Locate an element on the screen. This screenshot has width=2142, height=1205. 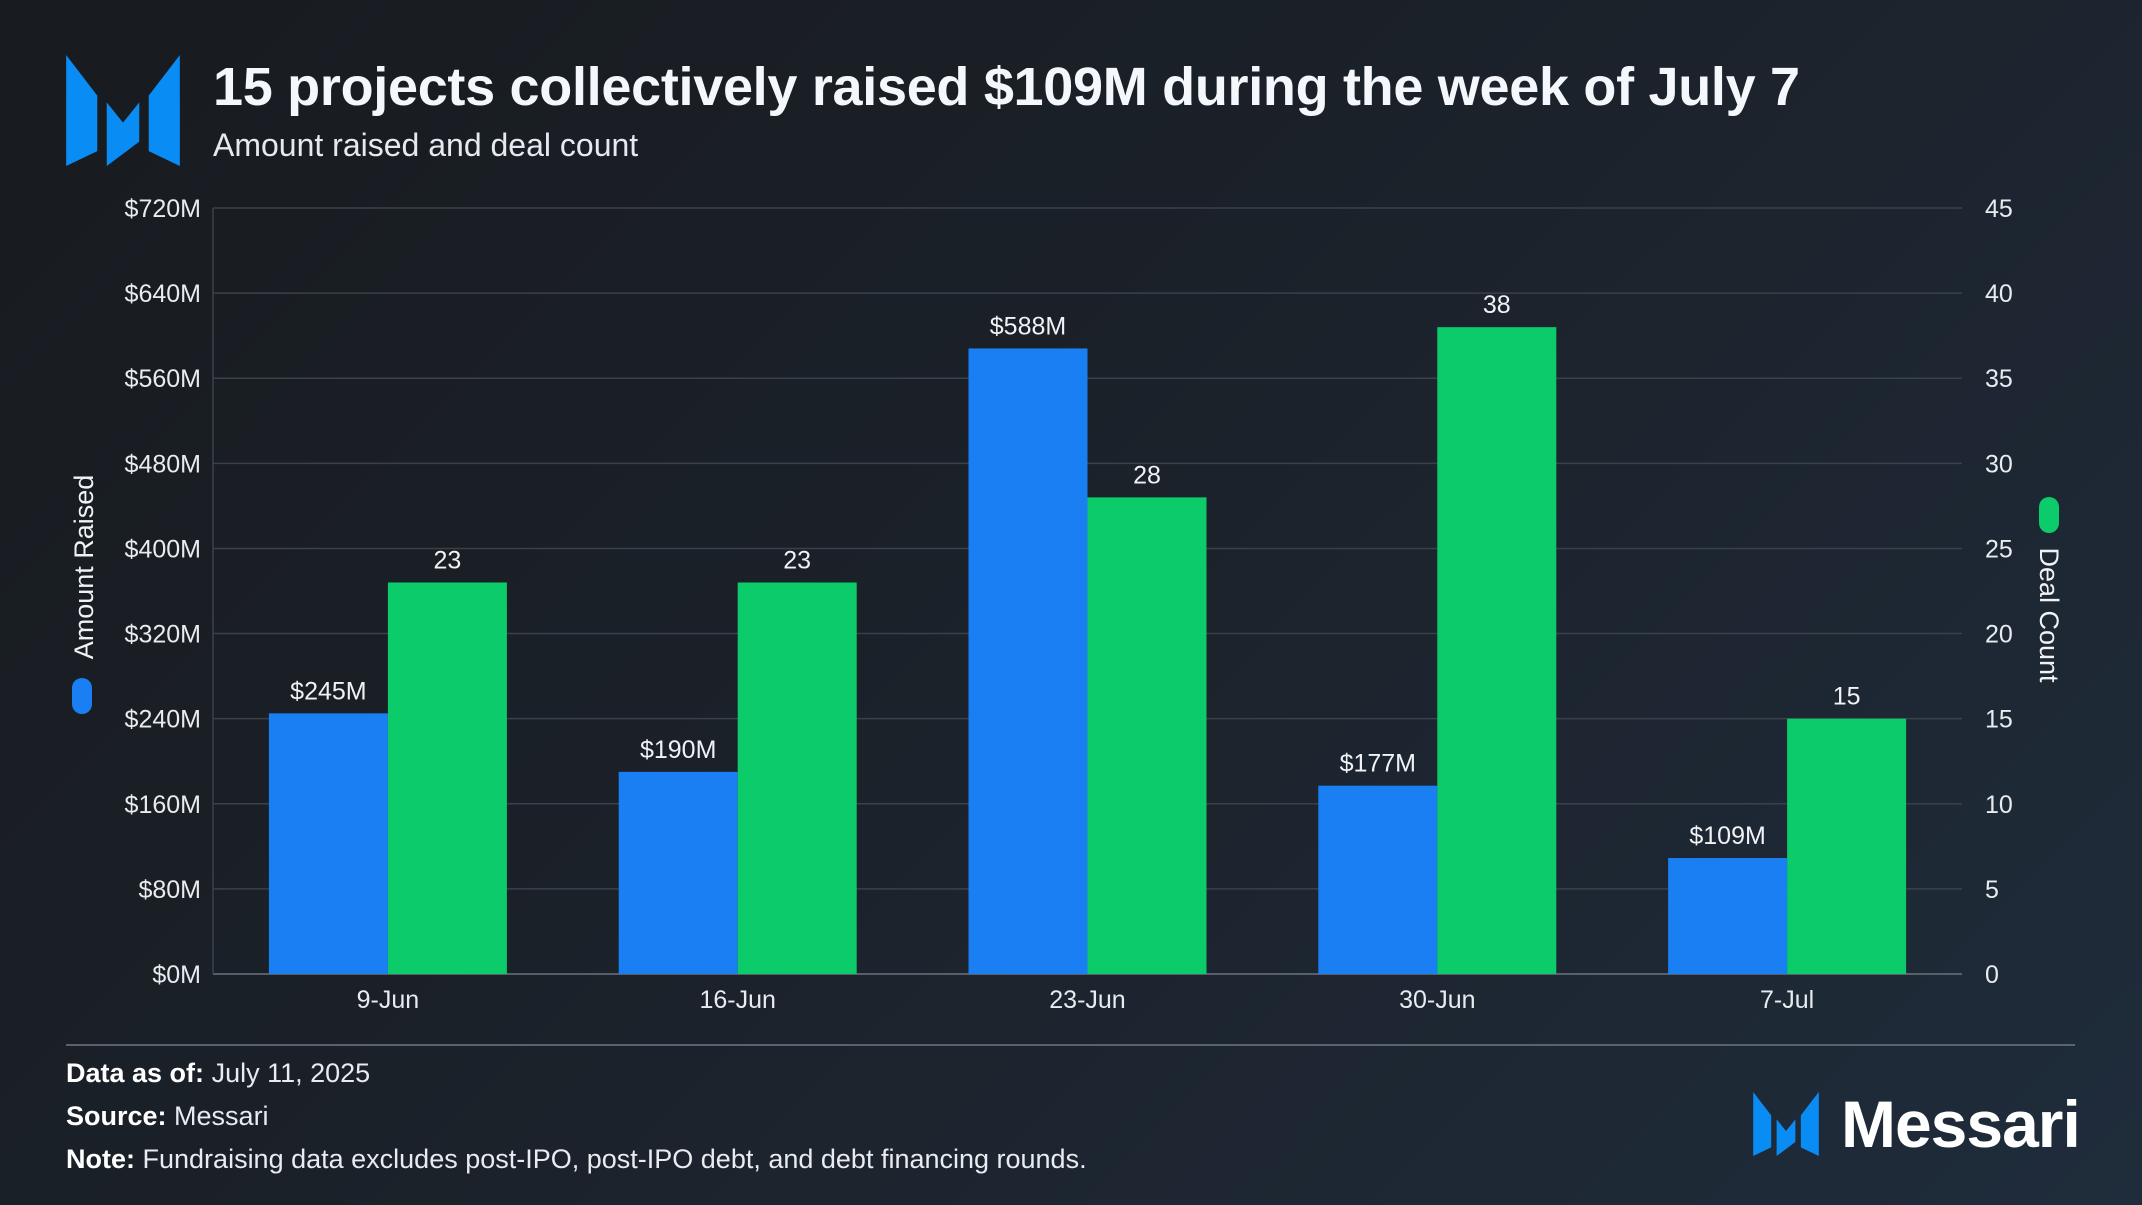
y-right-tick: 15 is located at coordinates (1999, 720).